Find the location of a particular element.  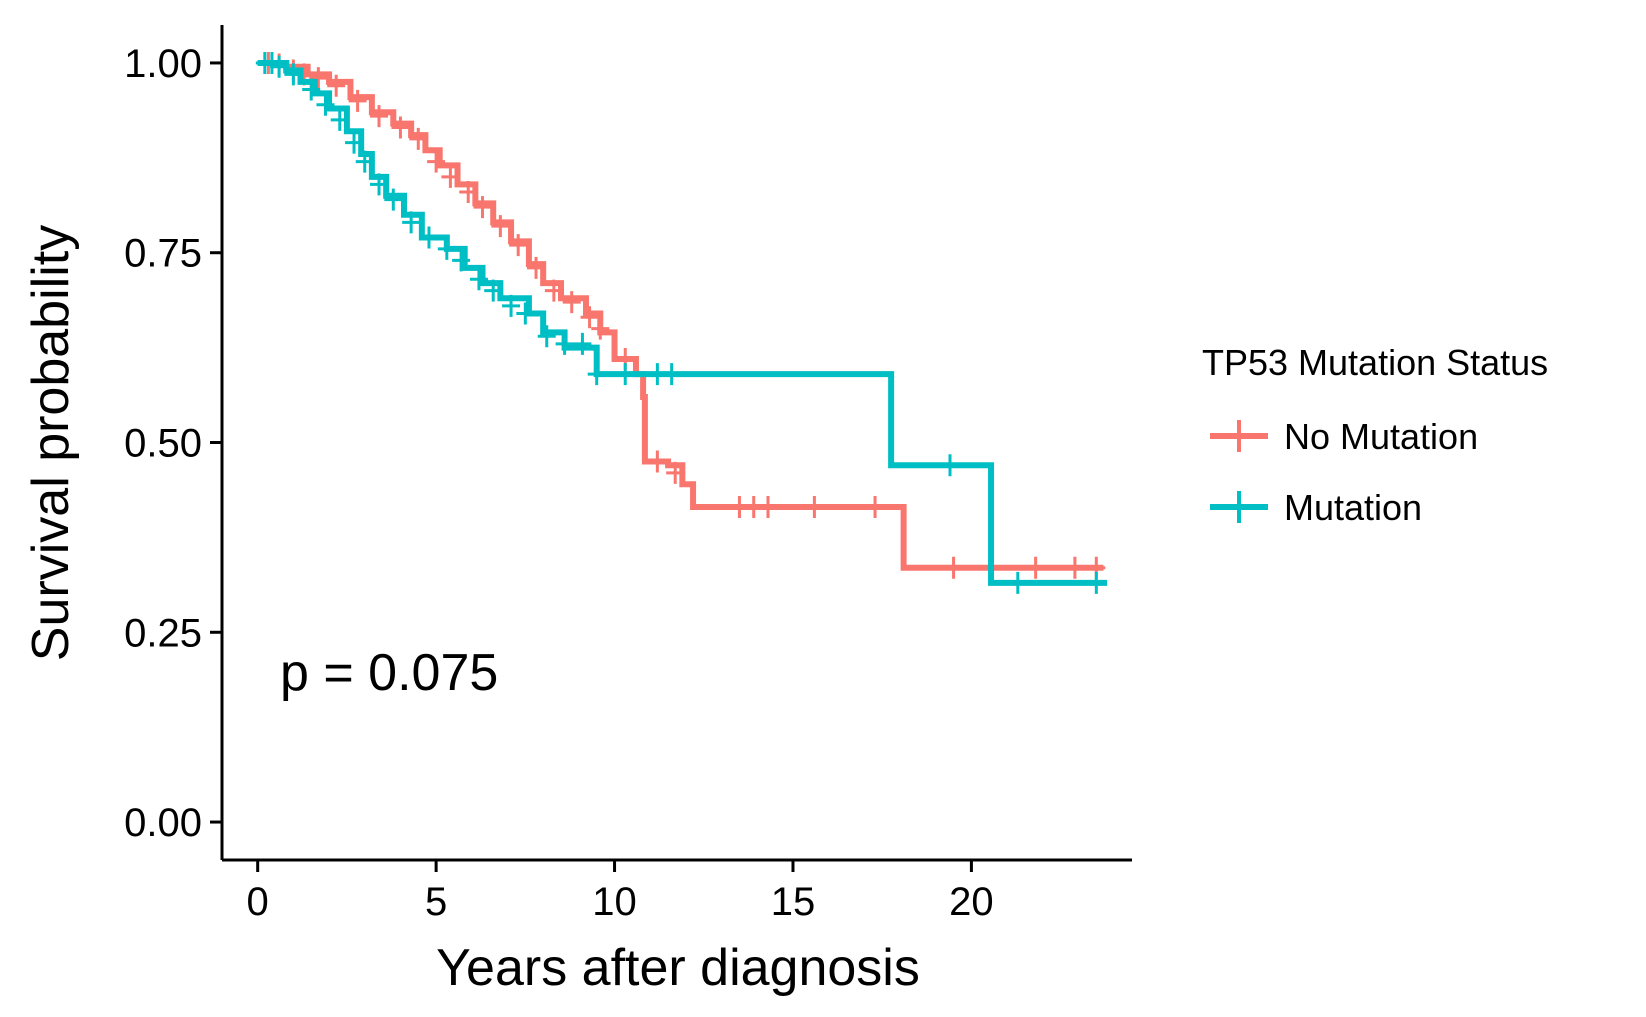

x-tick-label: 10 is located at coordinates (614, 902).